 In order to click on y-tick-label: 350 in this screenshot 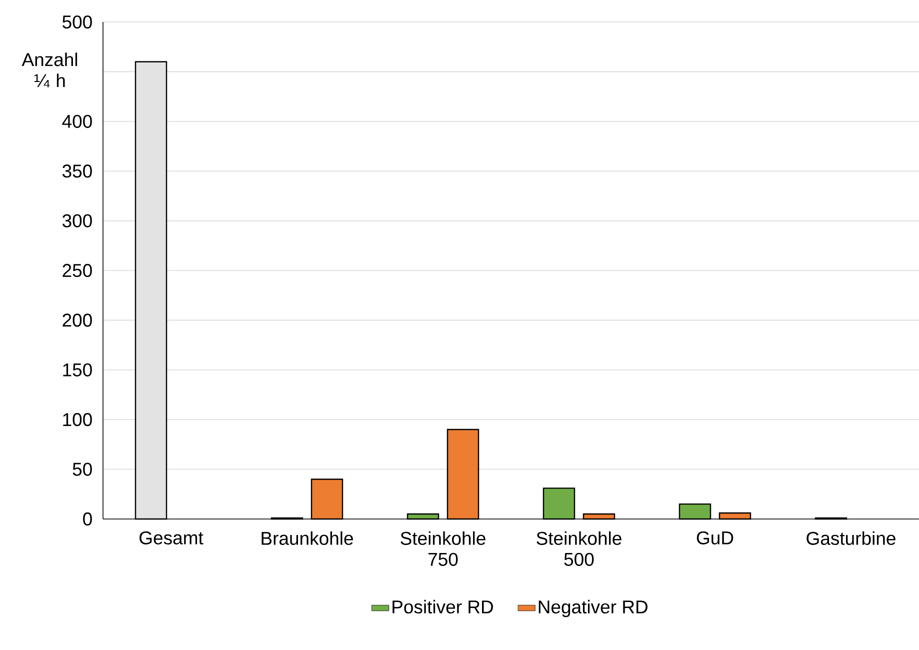, I will do `click(77, 171)`.